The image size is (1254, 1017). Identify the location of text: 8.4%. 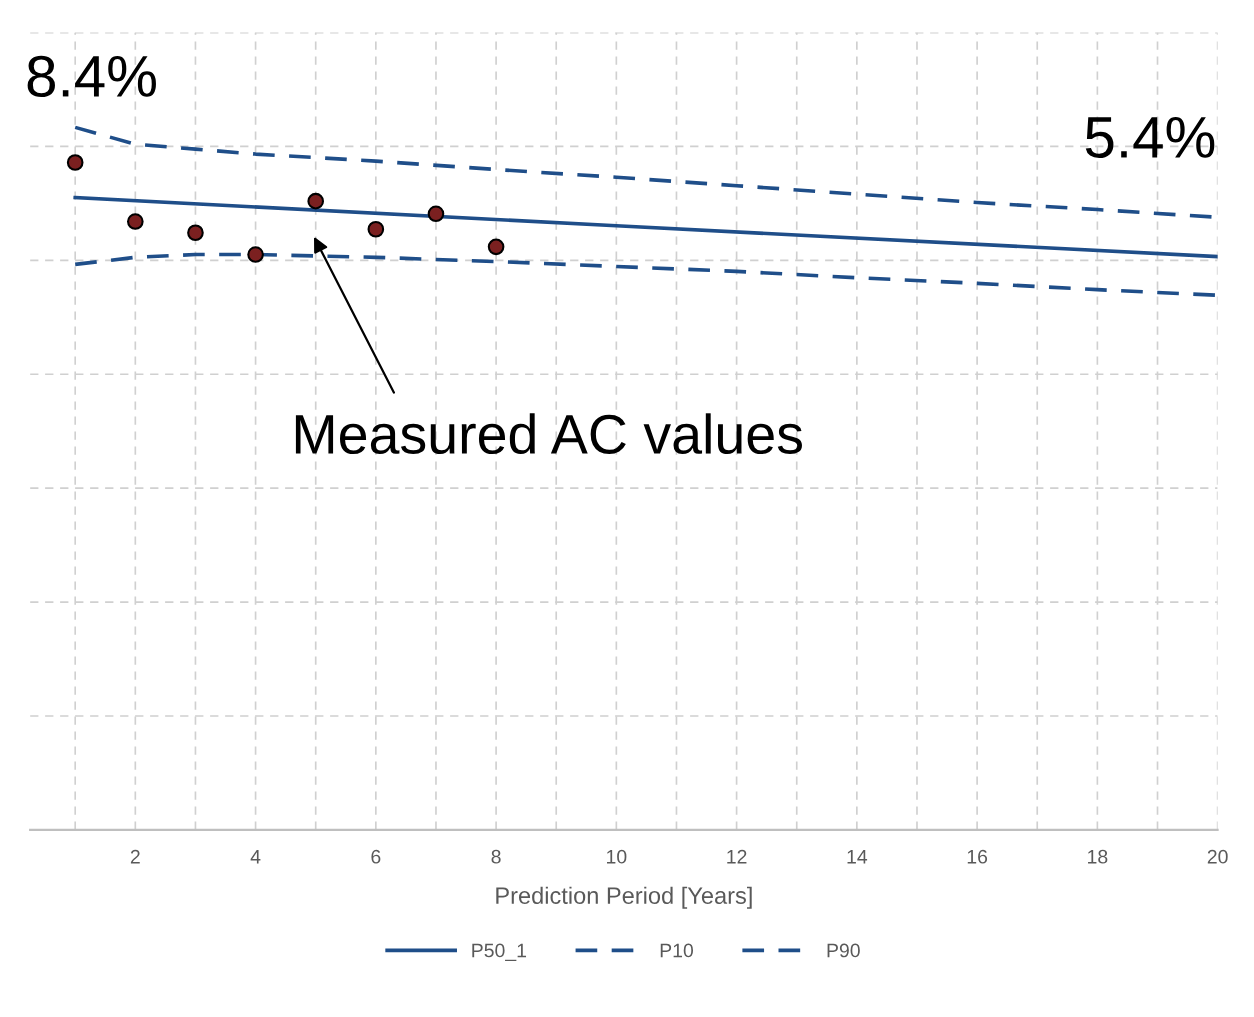
(91, 76).